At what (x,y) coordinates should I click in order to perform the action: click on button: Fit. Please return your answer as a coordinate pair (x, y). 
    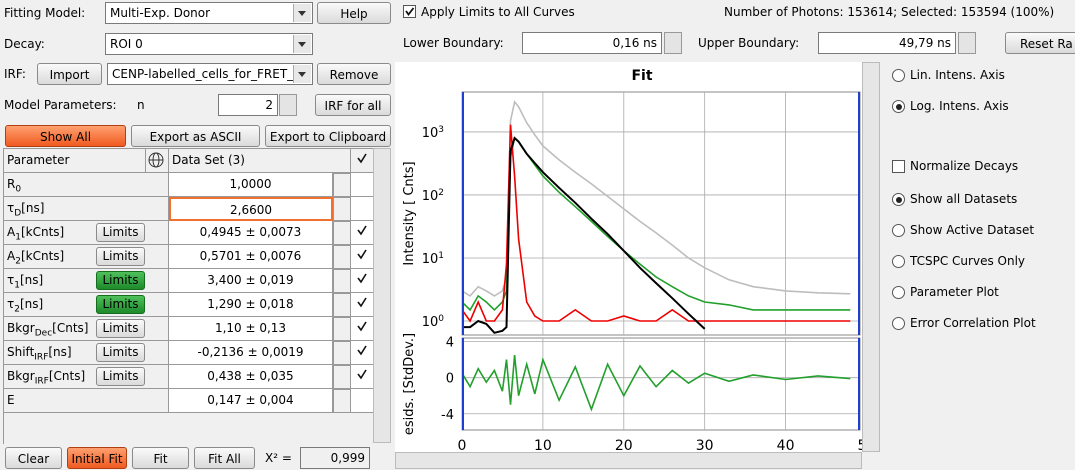
    Looking at the image, I should click on (160, 458).